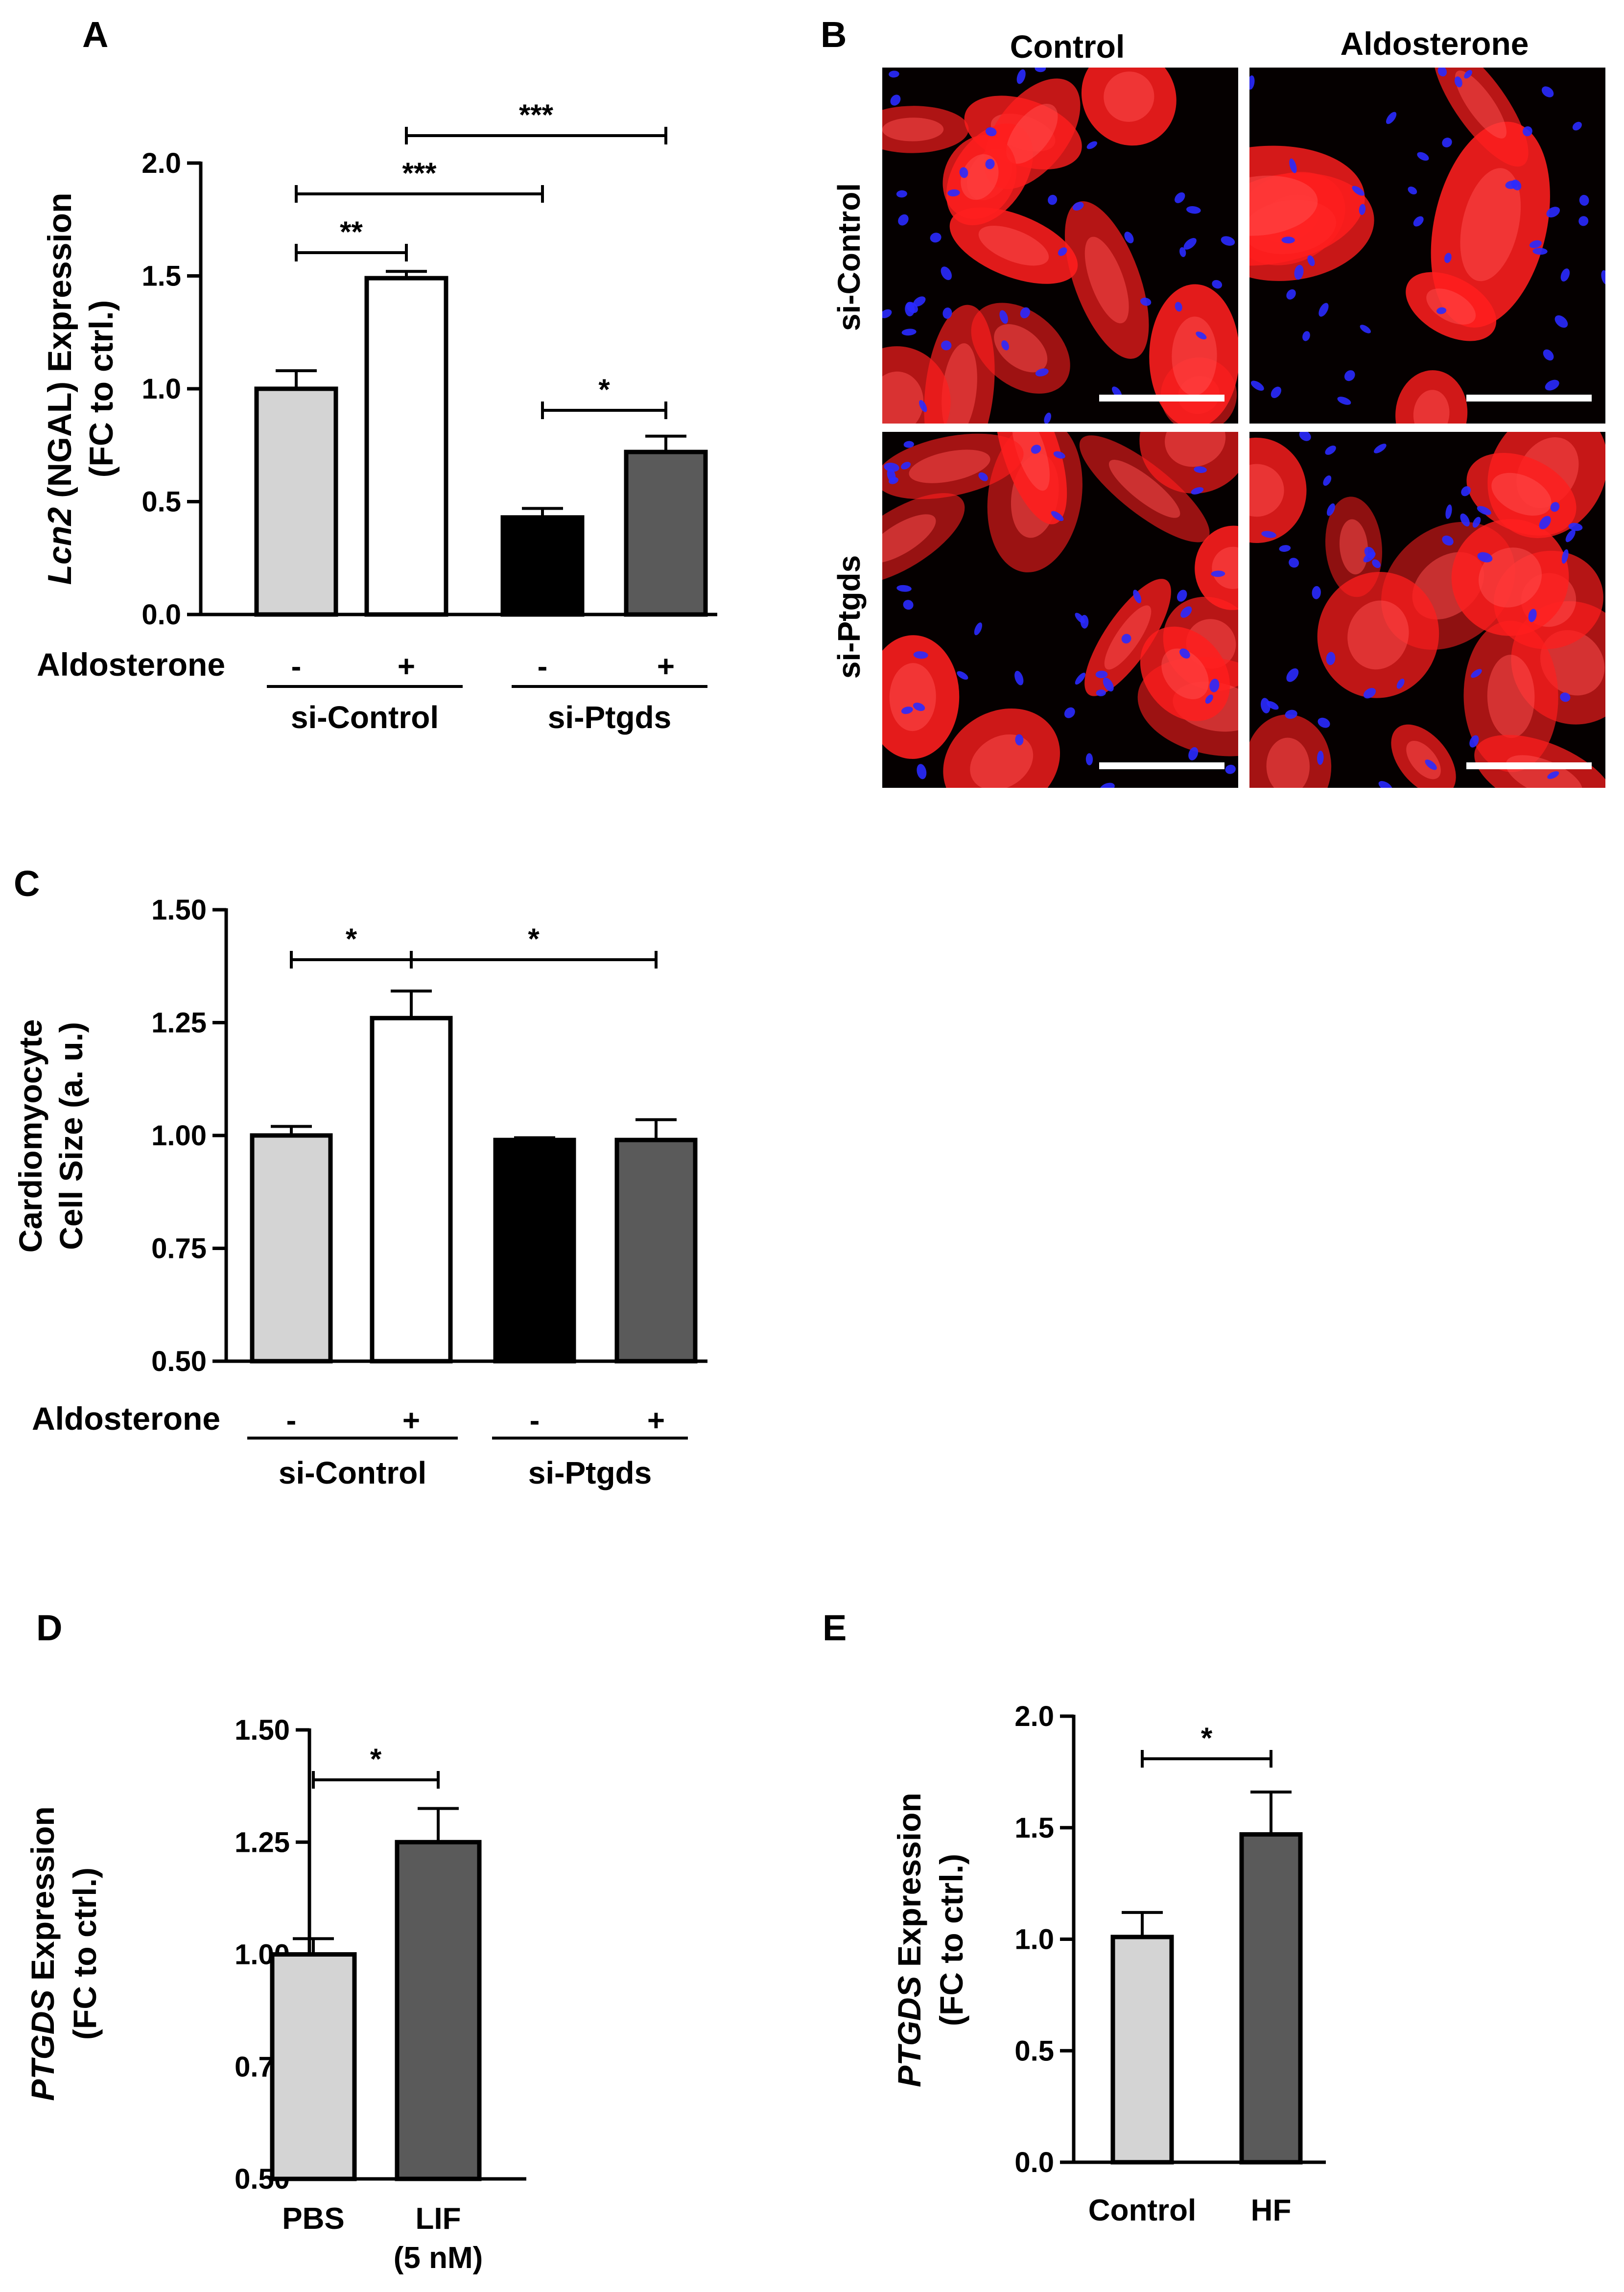  I want to click on micro-image-sicontrol-control, so click(1060, 246).